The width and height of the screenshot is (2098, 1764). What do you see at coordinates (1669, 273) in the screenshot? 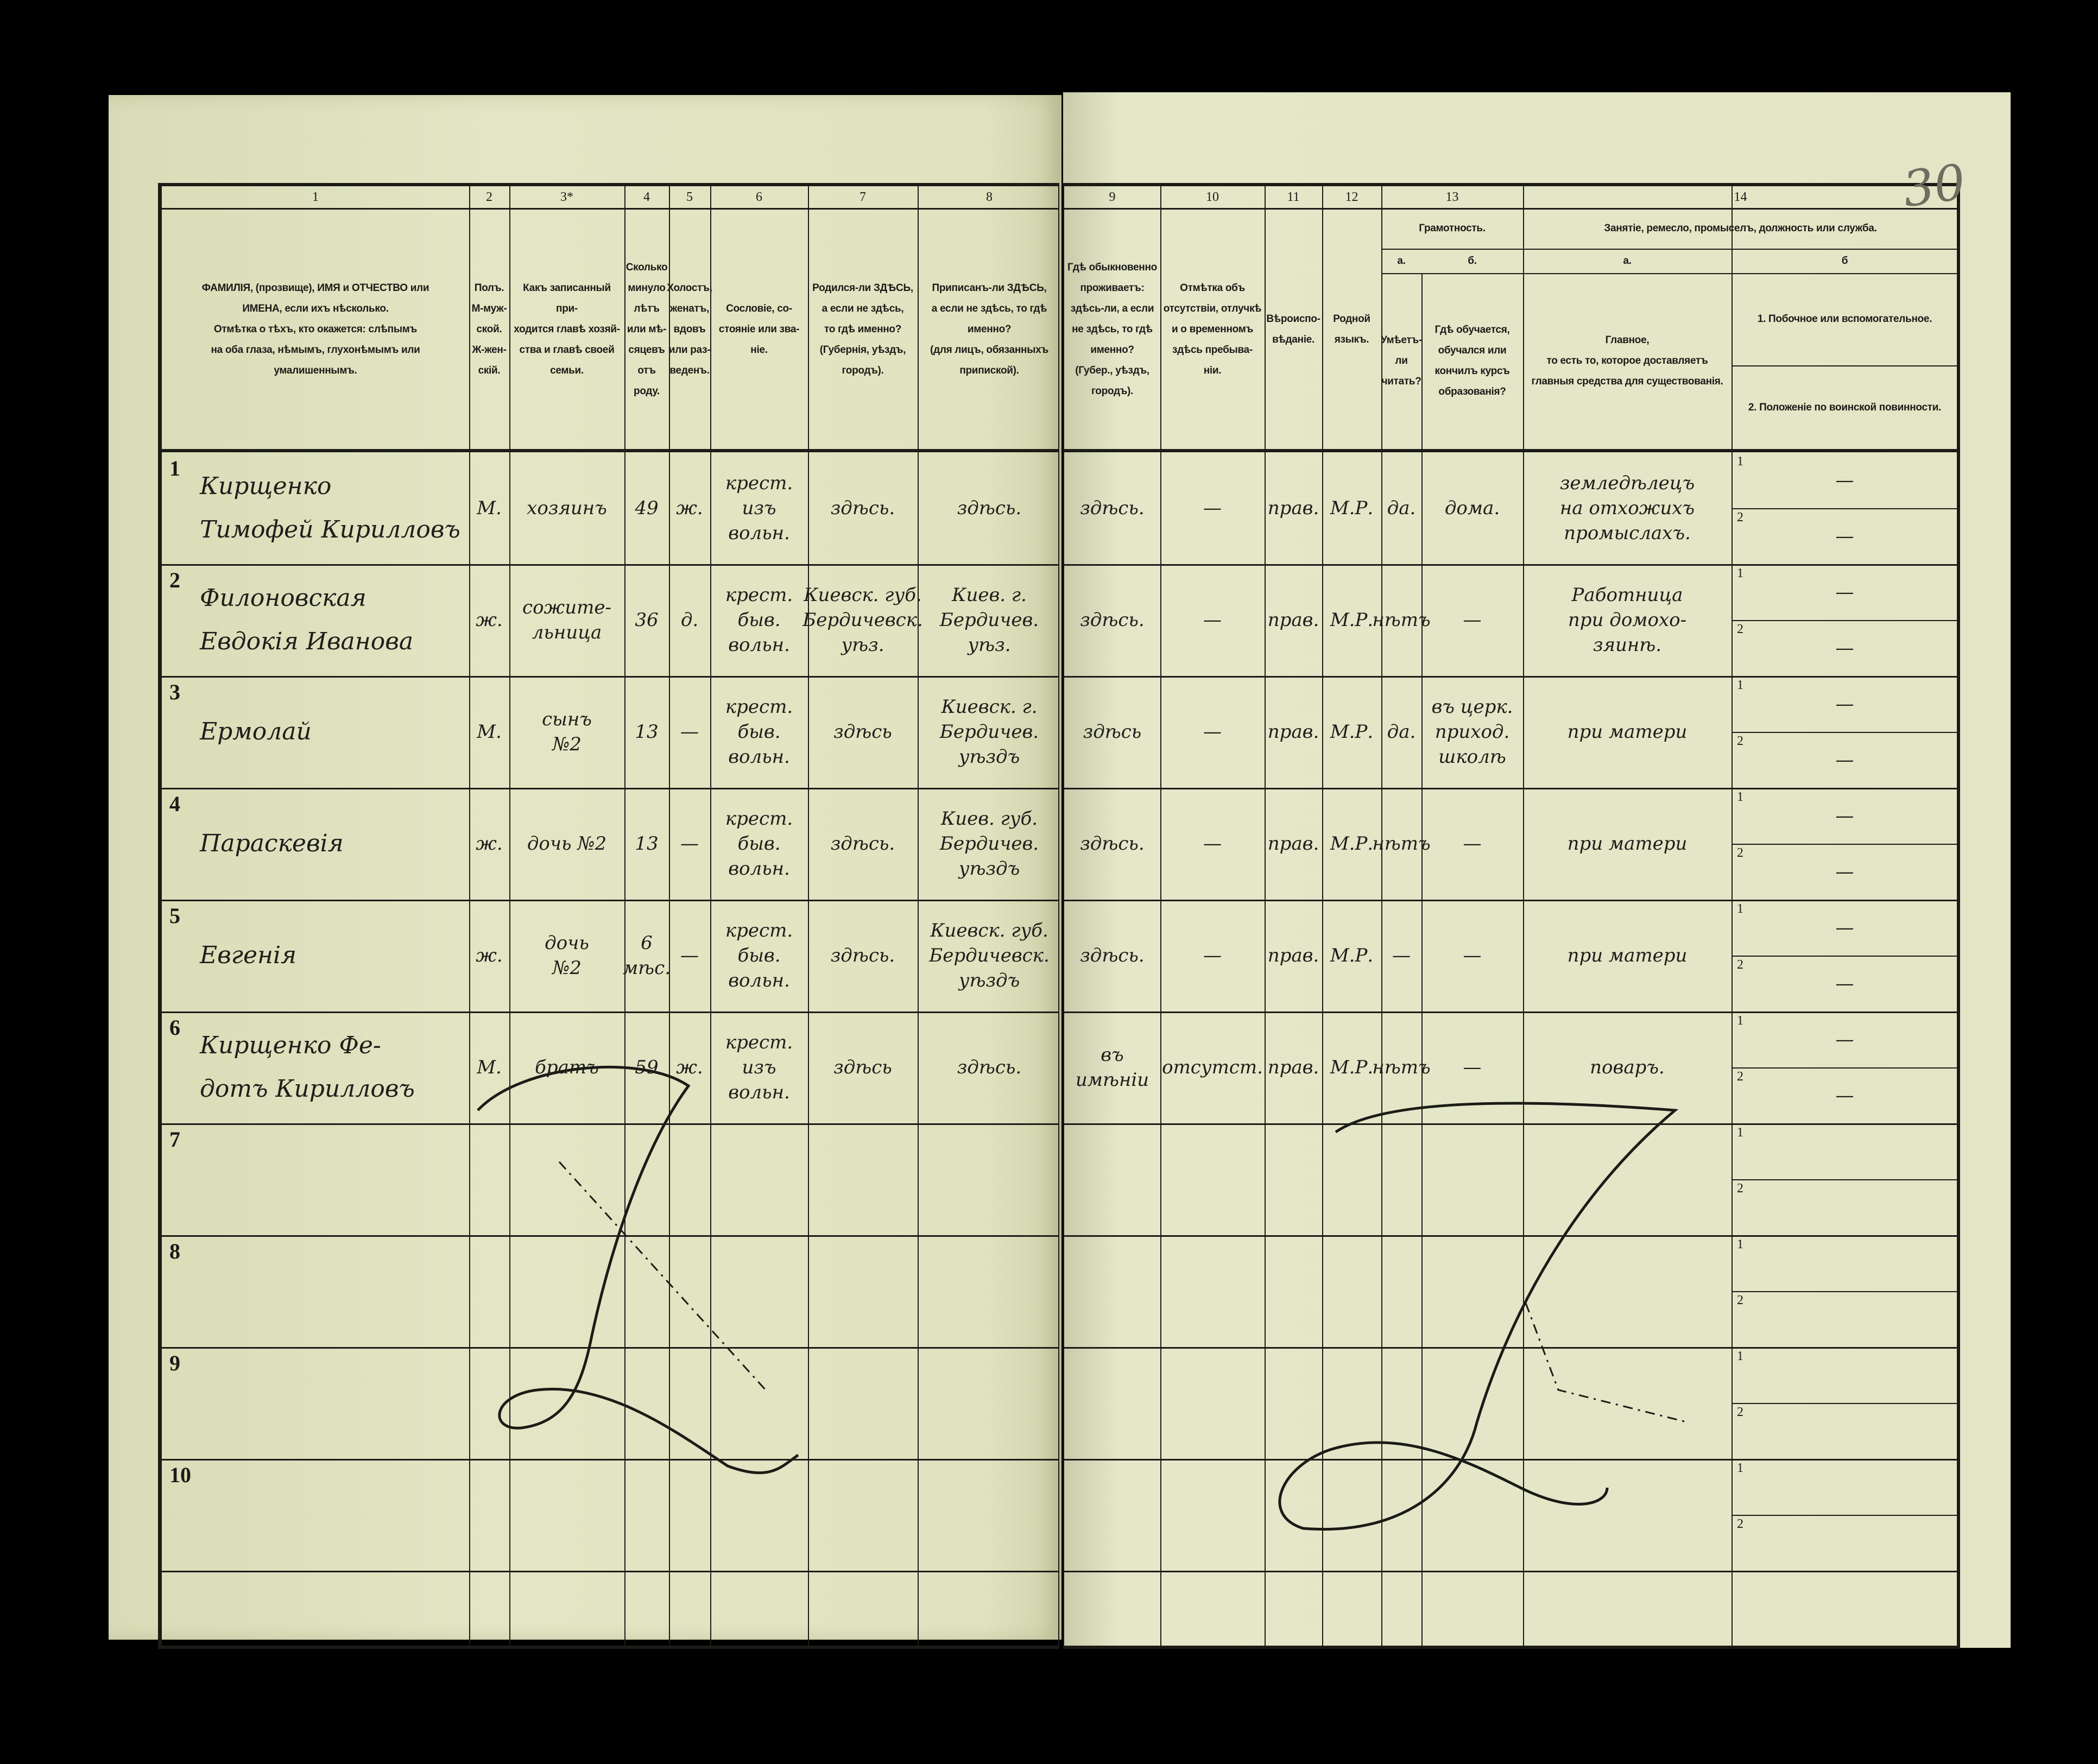
I see `subgroup-divider` at bounding box center [1669, 273].